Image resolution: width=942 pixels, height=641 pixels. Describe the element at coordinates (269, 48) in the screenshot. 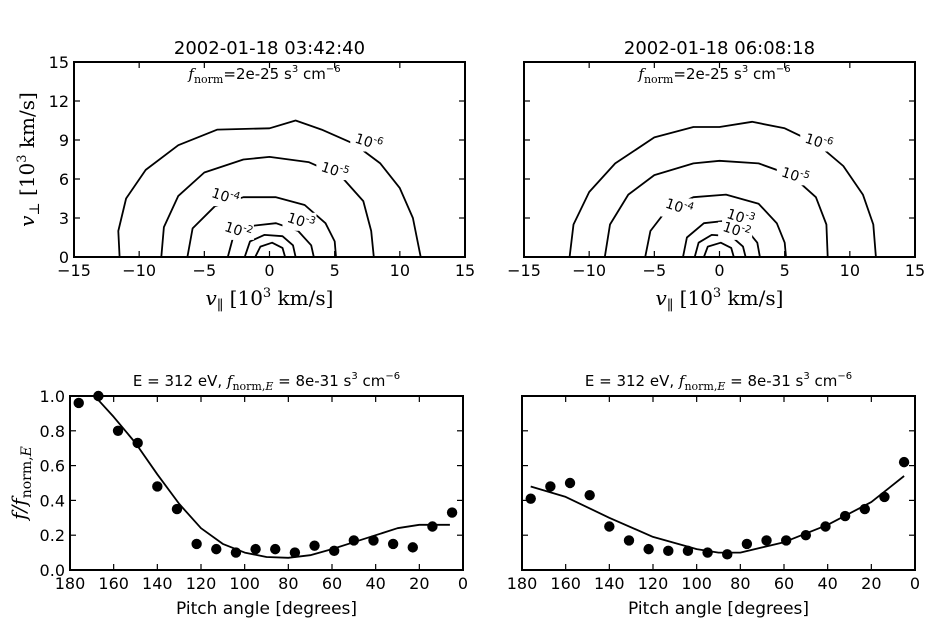

I see `chart-title: 2002-01-18 03:42:40` at that location.